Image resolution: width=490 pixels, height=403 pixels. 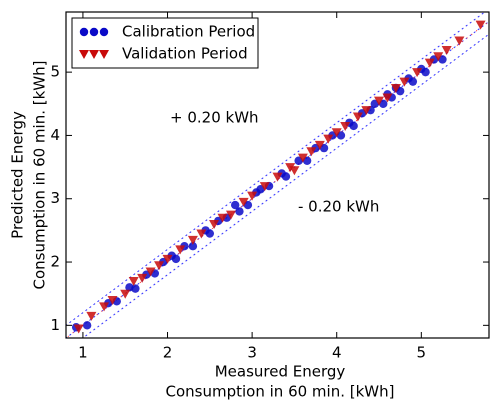 What do you see at coordinates (280, 392) in the screenshot?
I see `x-axis-label: Consumption in 60 min. [kWh]` at bounding box center [280, 392].